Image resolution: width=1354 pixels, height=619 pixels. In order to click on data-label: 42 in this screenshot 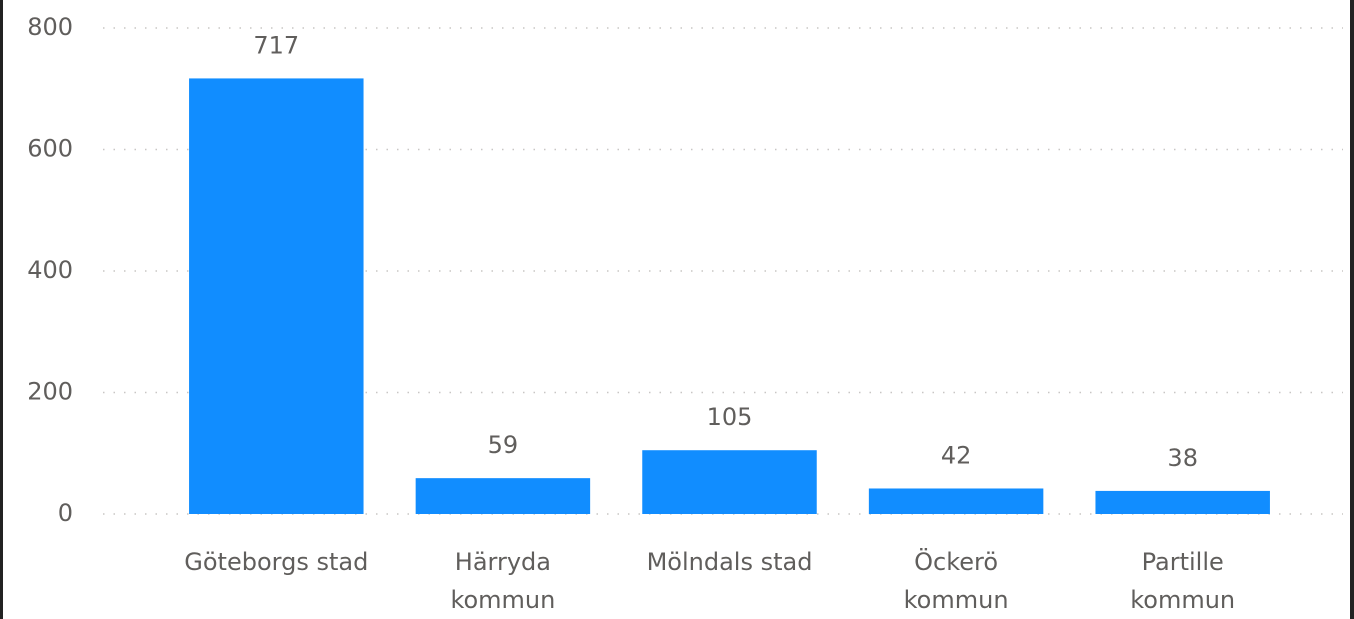, I will do `click(956, 455)`.